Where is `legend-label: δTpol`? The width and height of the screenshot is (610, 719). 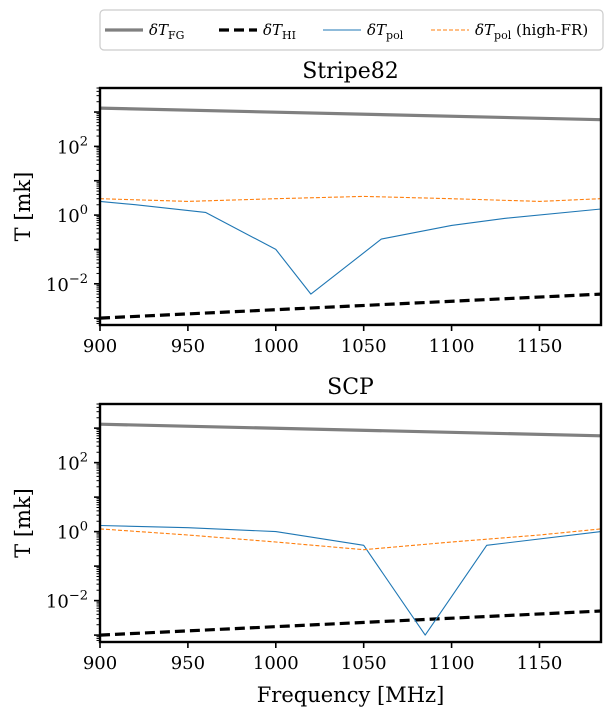 legend-label: δTpol is located at coordinates (385, 31).